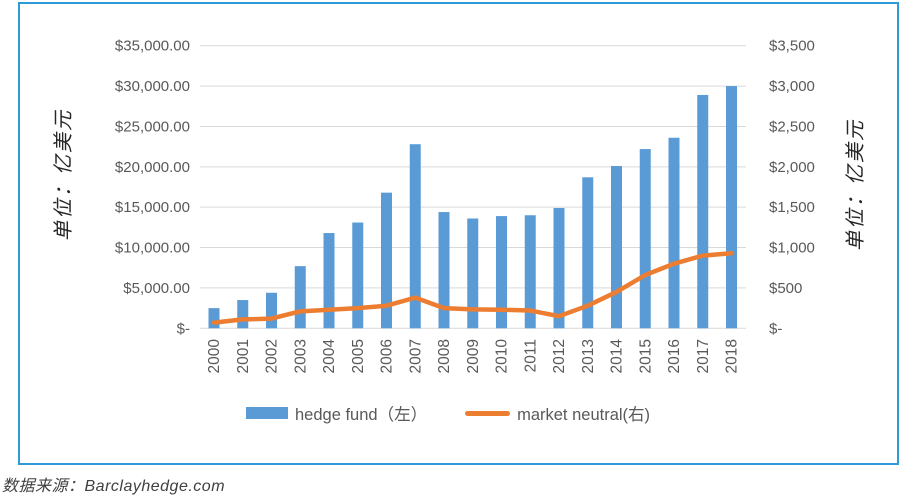 Image resolution: width=905 pixels, height=500 pixels. Describe the element at coordinates (473, 273) in the screenshot. I see `bar-2009` at that location.